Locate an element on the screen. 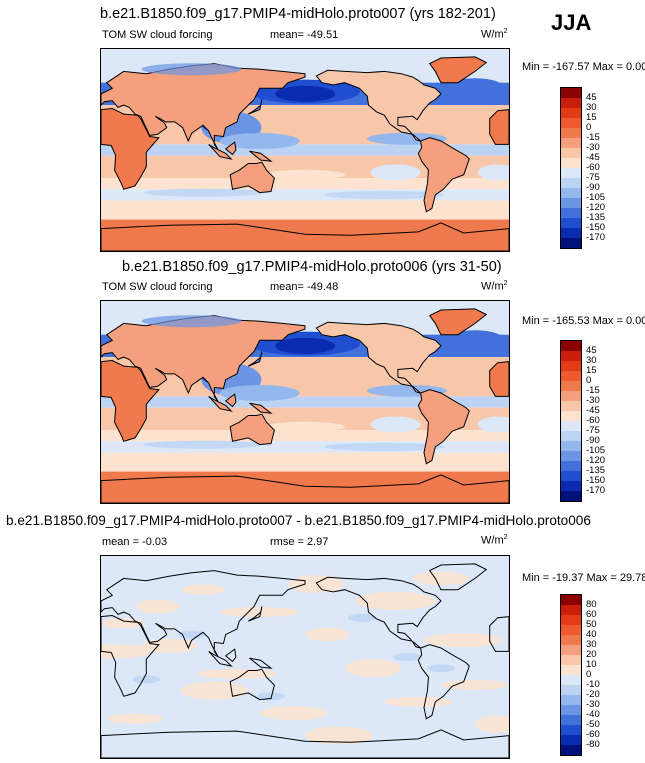  colorbar-tick-label: -50 is located at coordinates (593, 724).